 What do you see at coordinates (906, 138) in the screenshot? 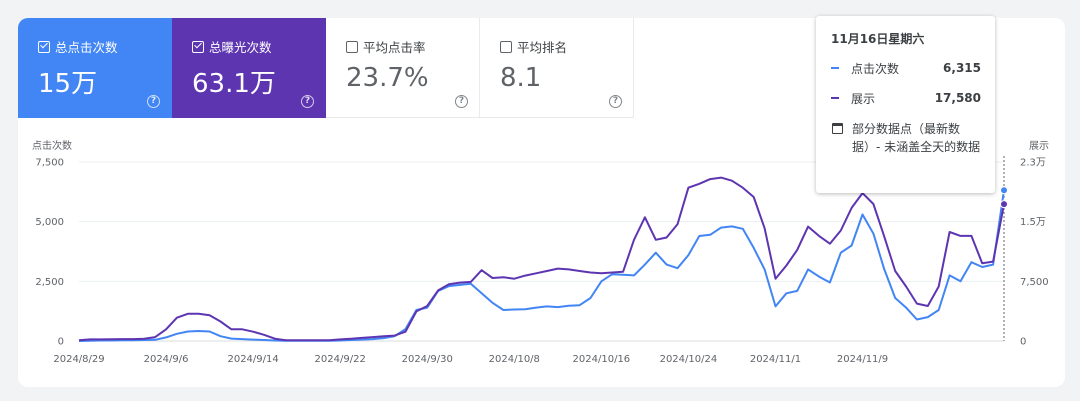
I see `tooltip-partial-data-note: 部分数据点（最新数据）- 未涵盖全天的数据` at bounding box center [906, 138].